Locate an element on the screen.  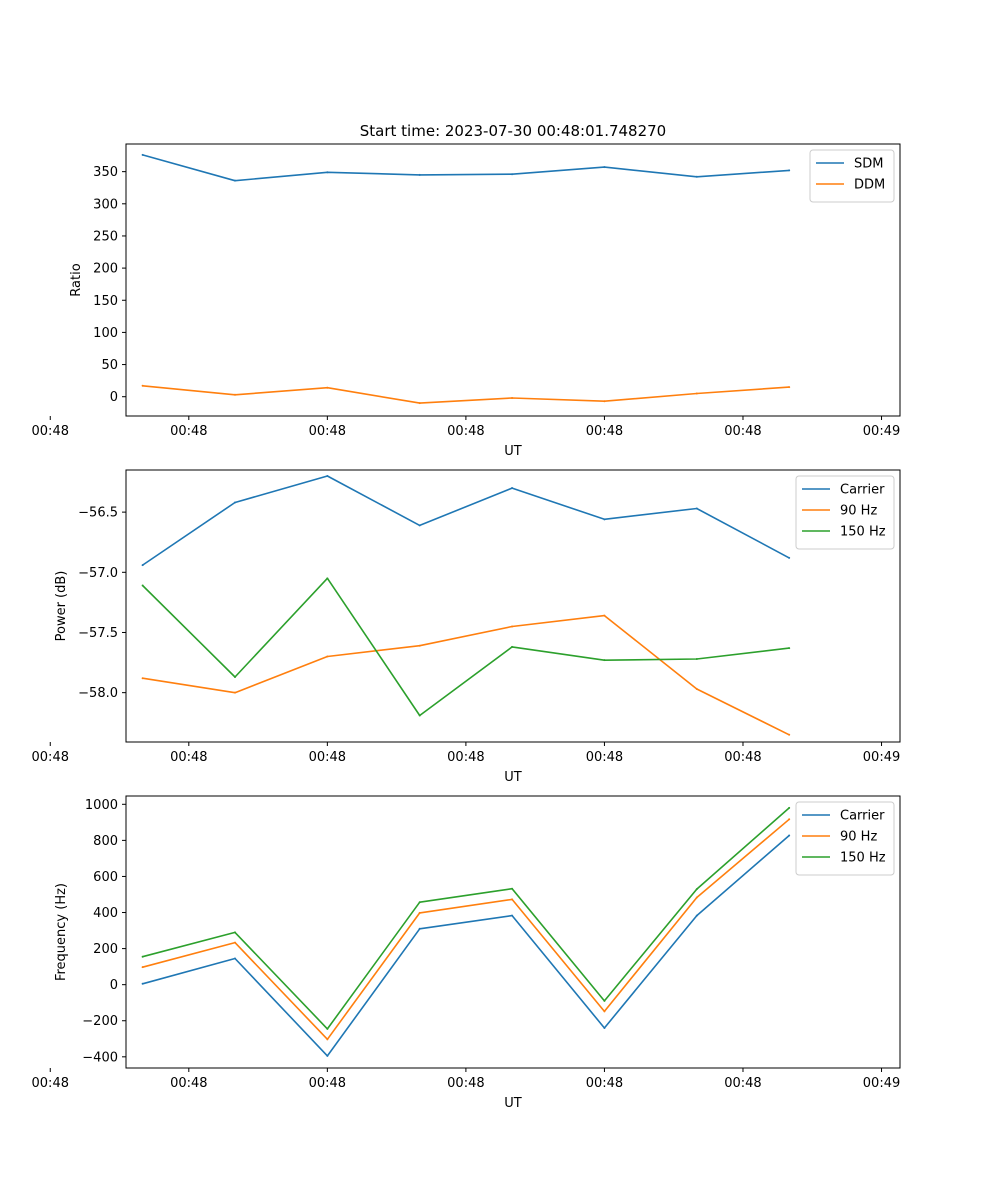
series-line-ddm is located at coordinates (466, 394).